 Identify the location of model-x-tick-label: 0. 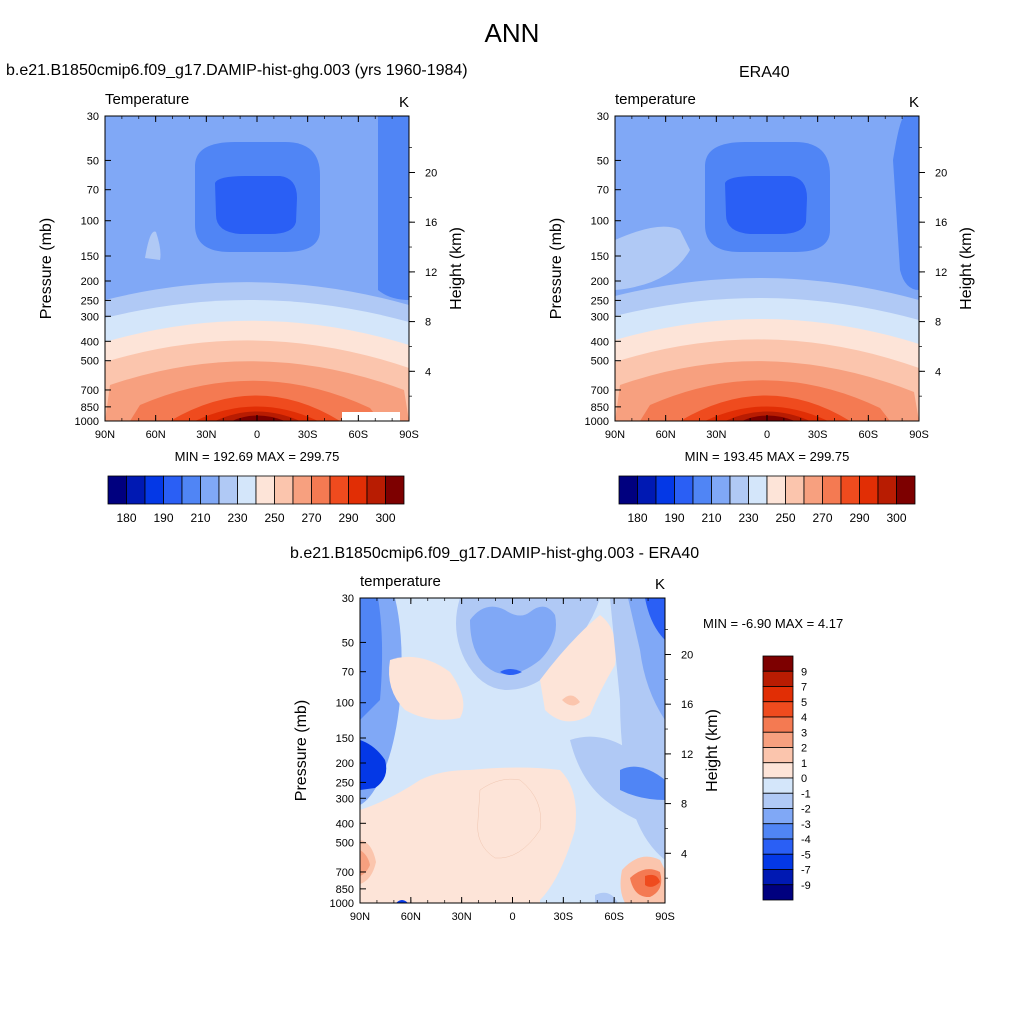
(257, 435).